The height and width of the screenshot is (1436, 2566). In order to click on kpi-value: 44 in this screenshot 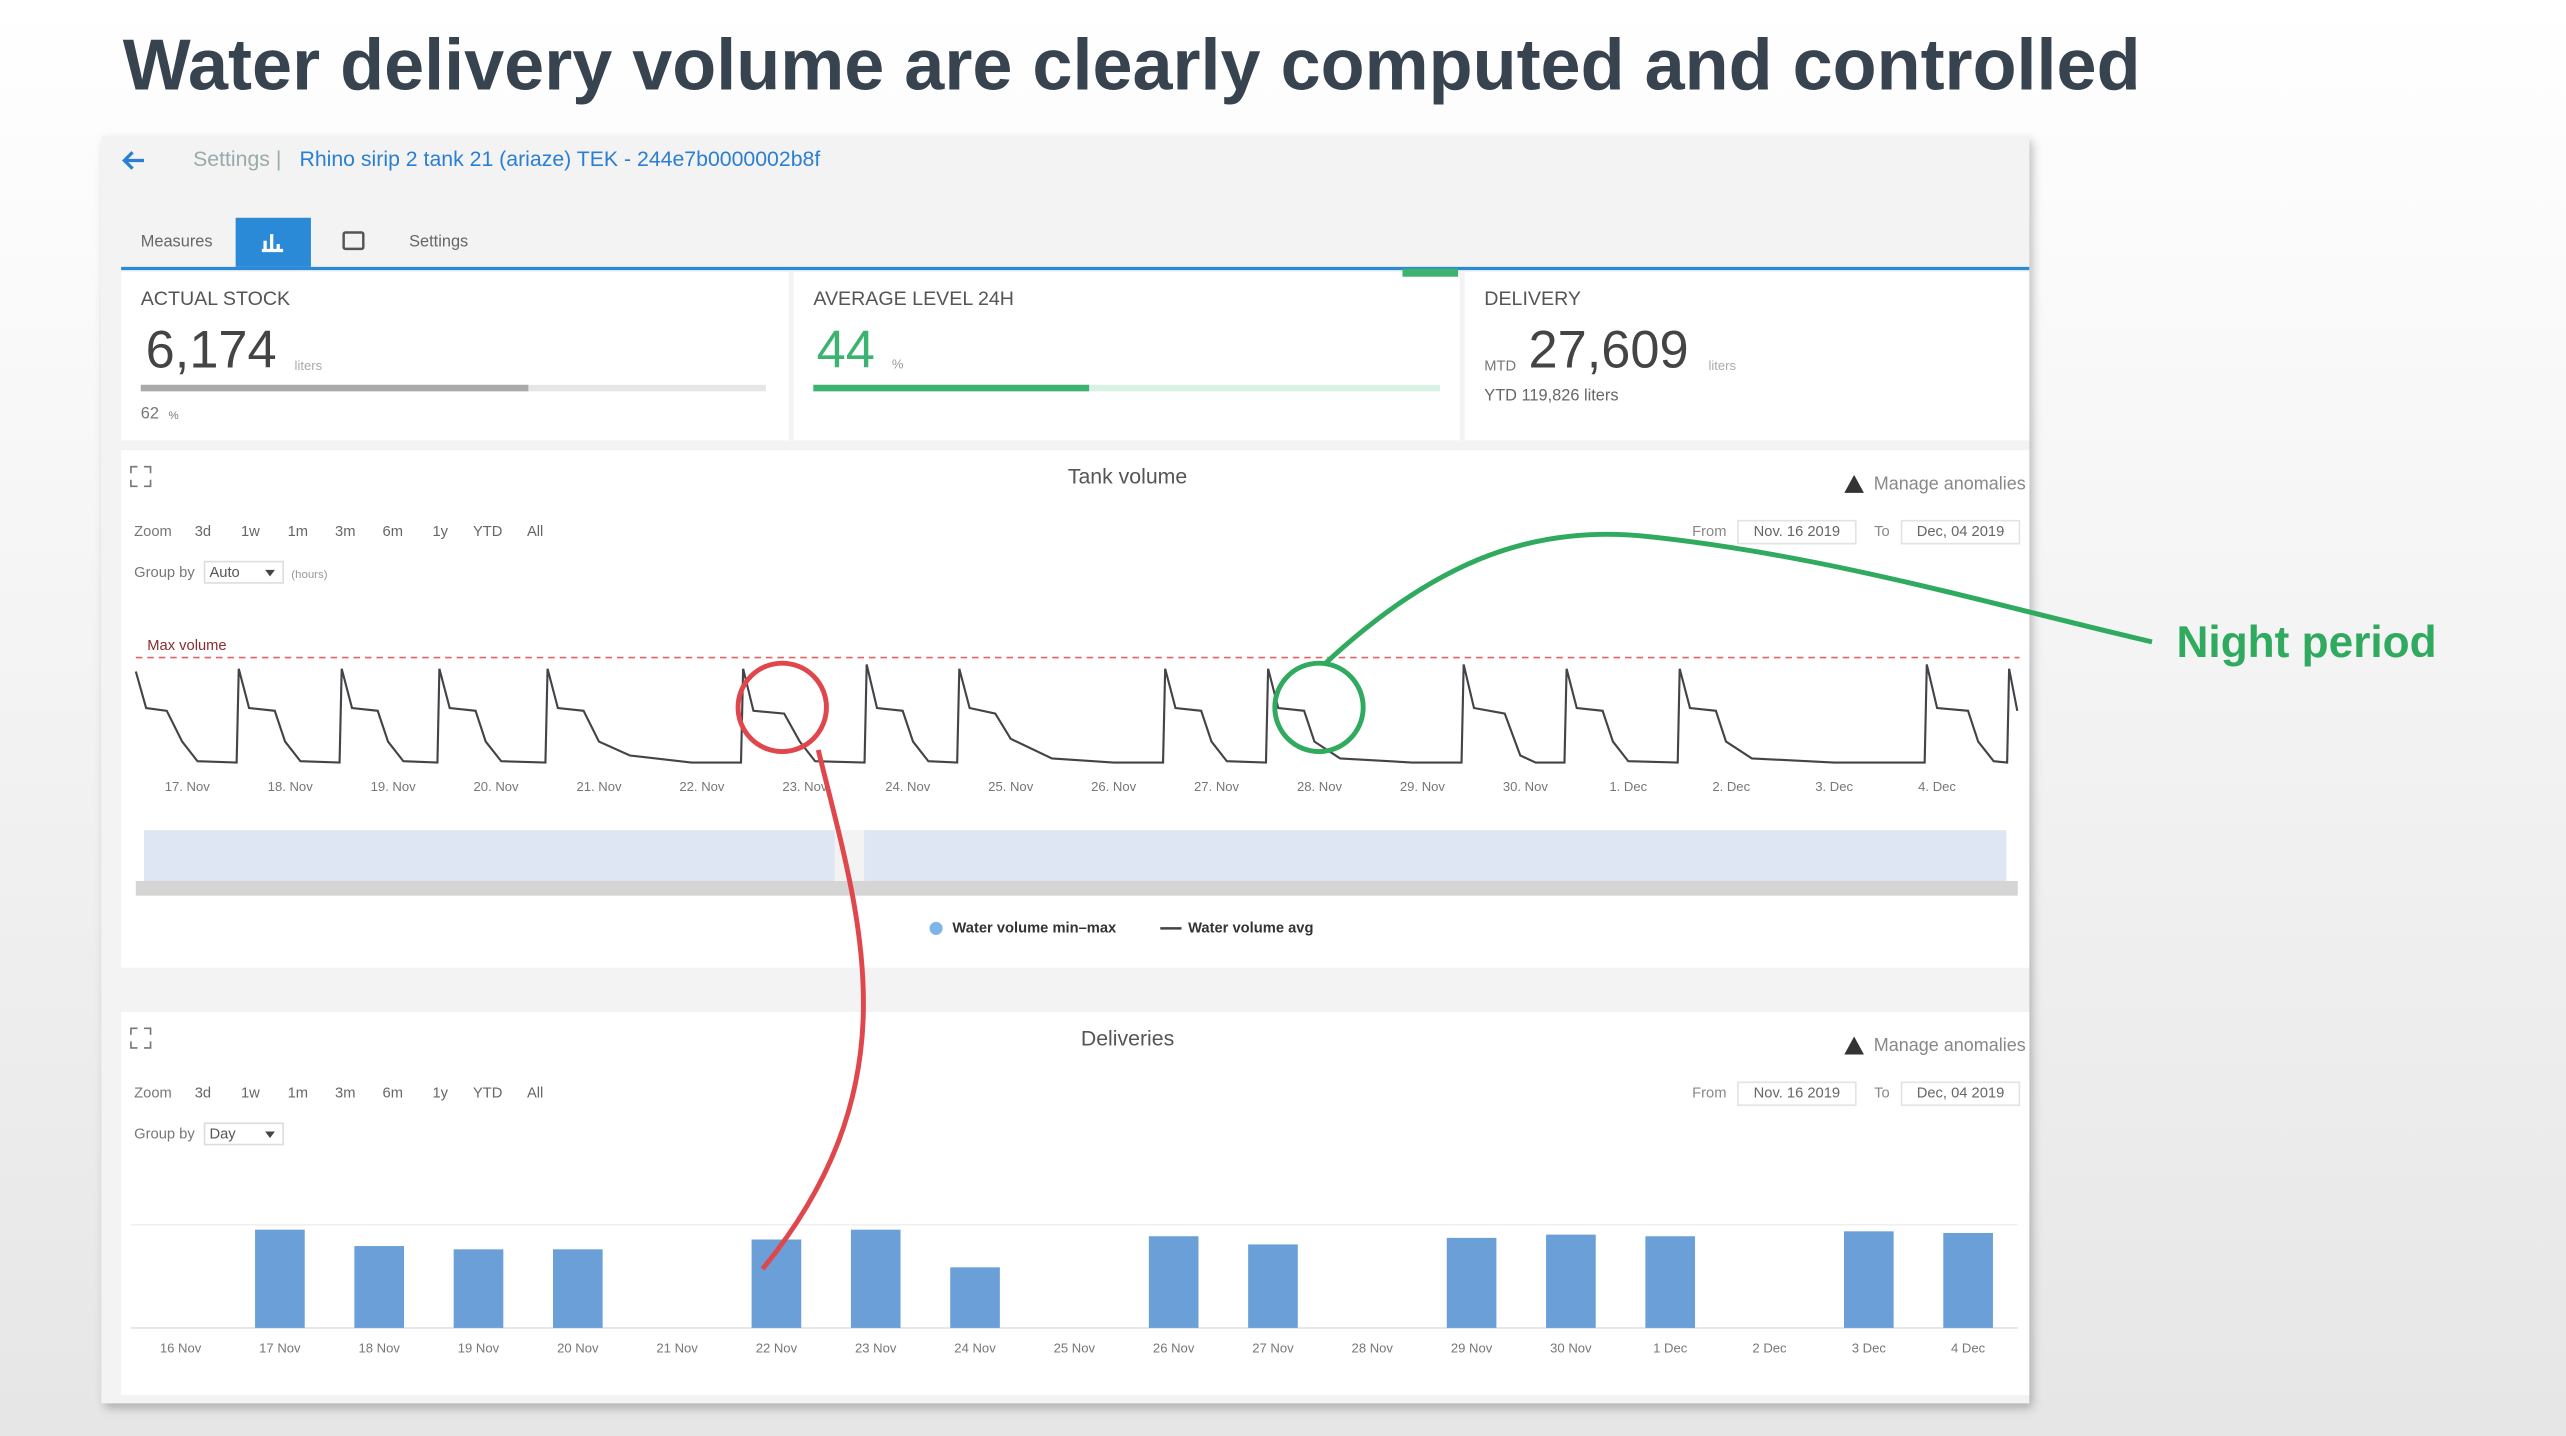, I will do `click(846, 351)`.